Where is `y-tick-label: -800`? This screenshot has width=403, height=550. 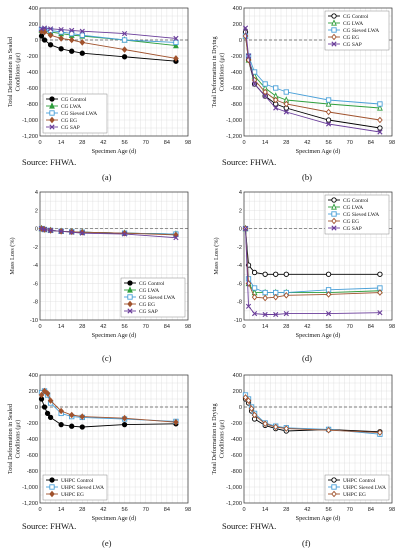
y-tick-label: -800 is located at coordinates (236, 472).